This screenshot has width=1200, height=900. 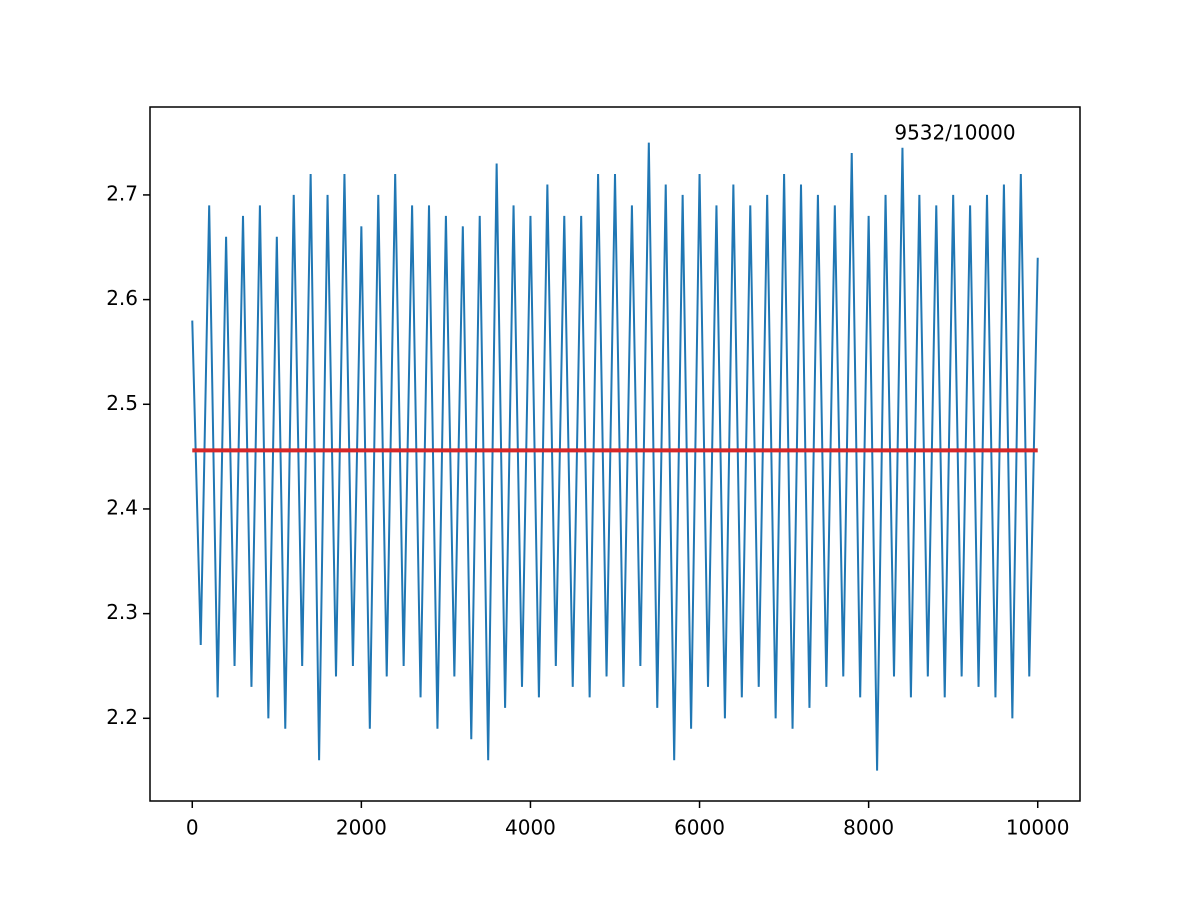 I want to click on x-tick-label: 0, so click(x=192, y=828).